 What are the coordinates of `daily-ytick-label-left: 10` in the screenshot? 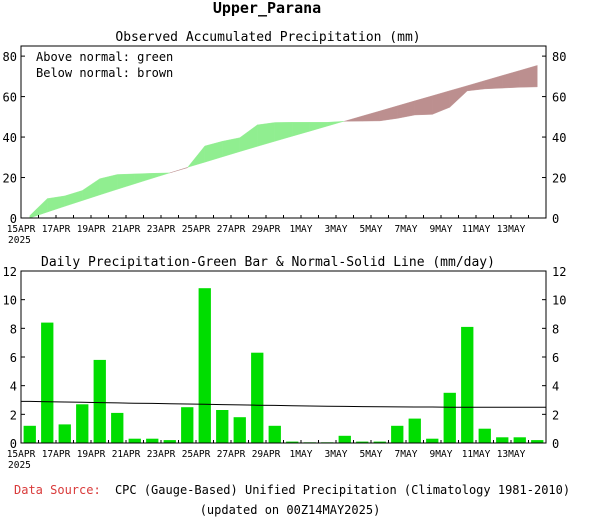 It's located at (10, 301).